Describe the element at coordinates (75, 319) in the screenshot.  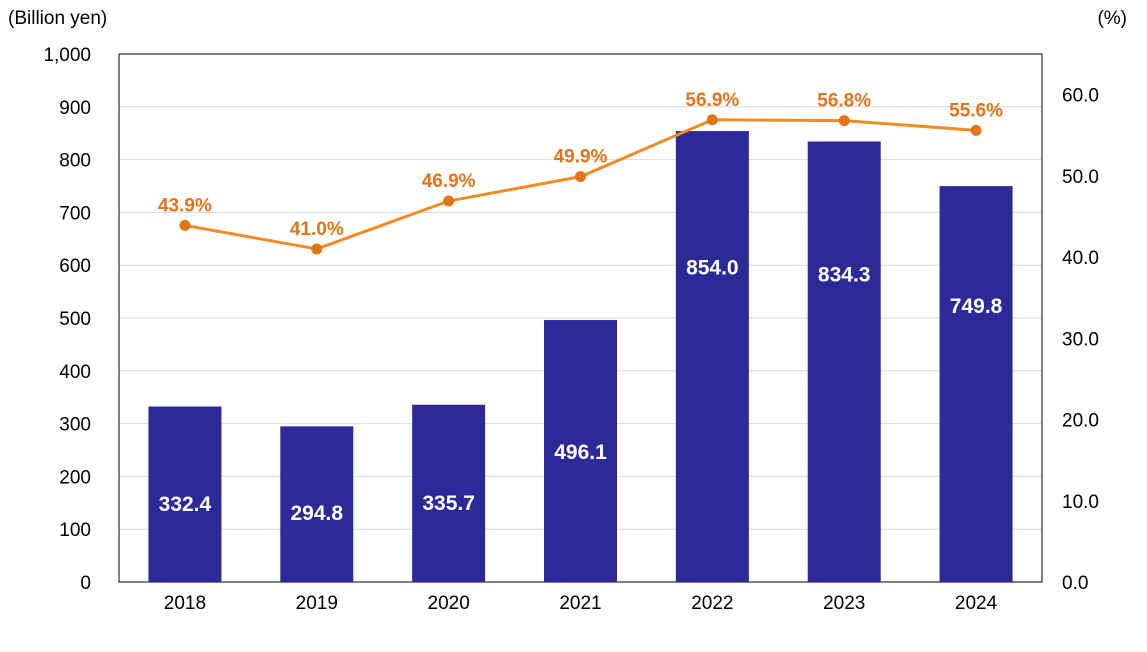
I see `left-axis-tick-label: 500` at that location.